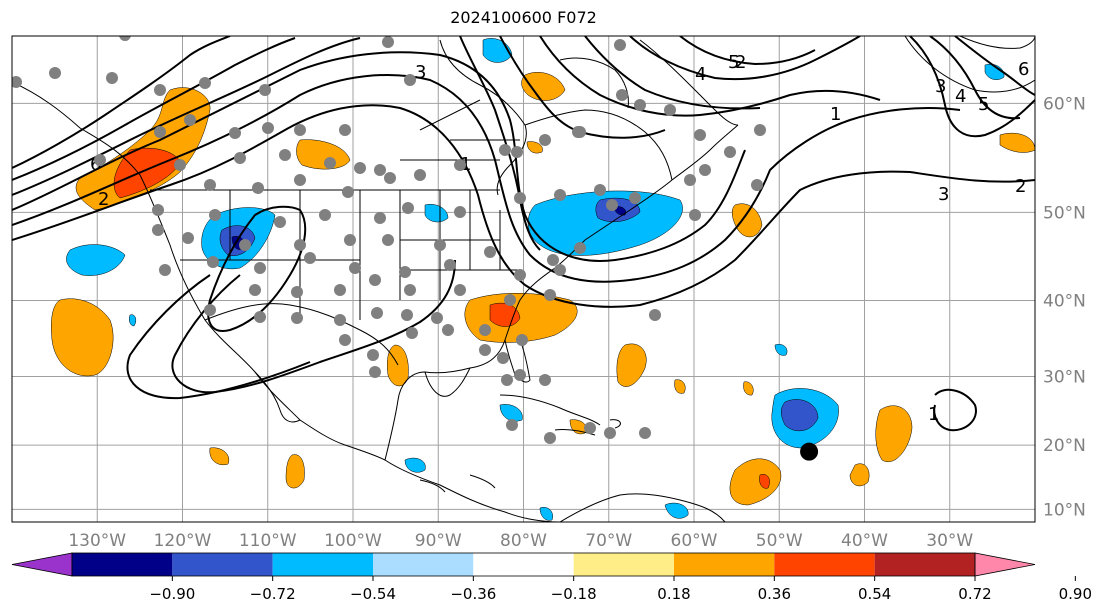  Describe the element at coordinates (523, 17) in the screenshot. I see `map-title: 2024100600 F072` at that location.